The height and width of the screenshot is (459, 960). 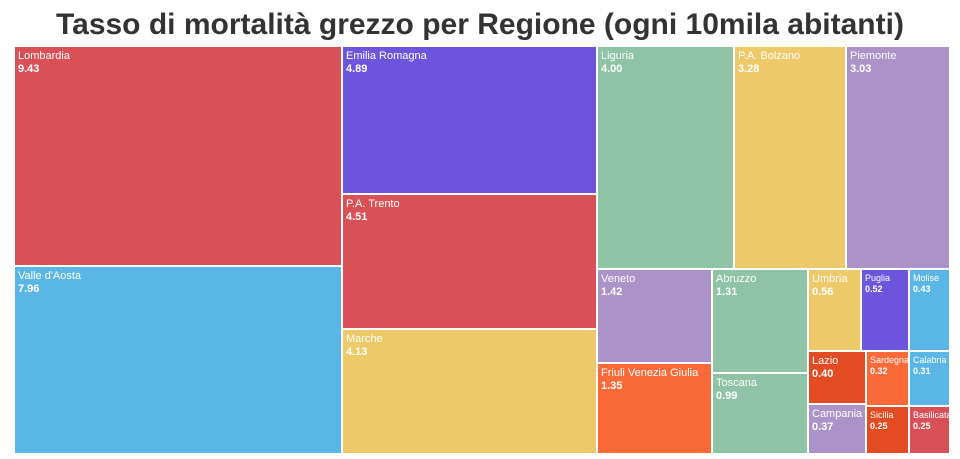 What do you see at coordinates (357, 69) in the screenshot?
I see `tile-value: 4.89` at bounding box center [357, 69].